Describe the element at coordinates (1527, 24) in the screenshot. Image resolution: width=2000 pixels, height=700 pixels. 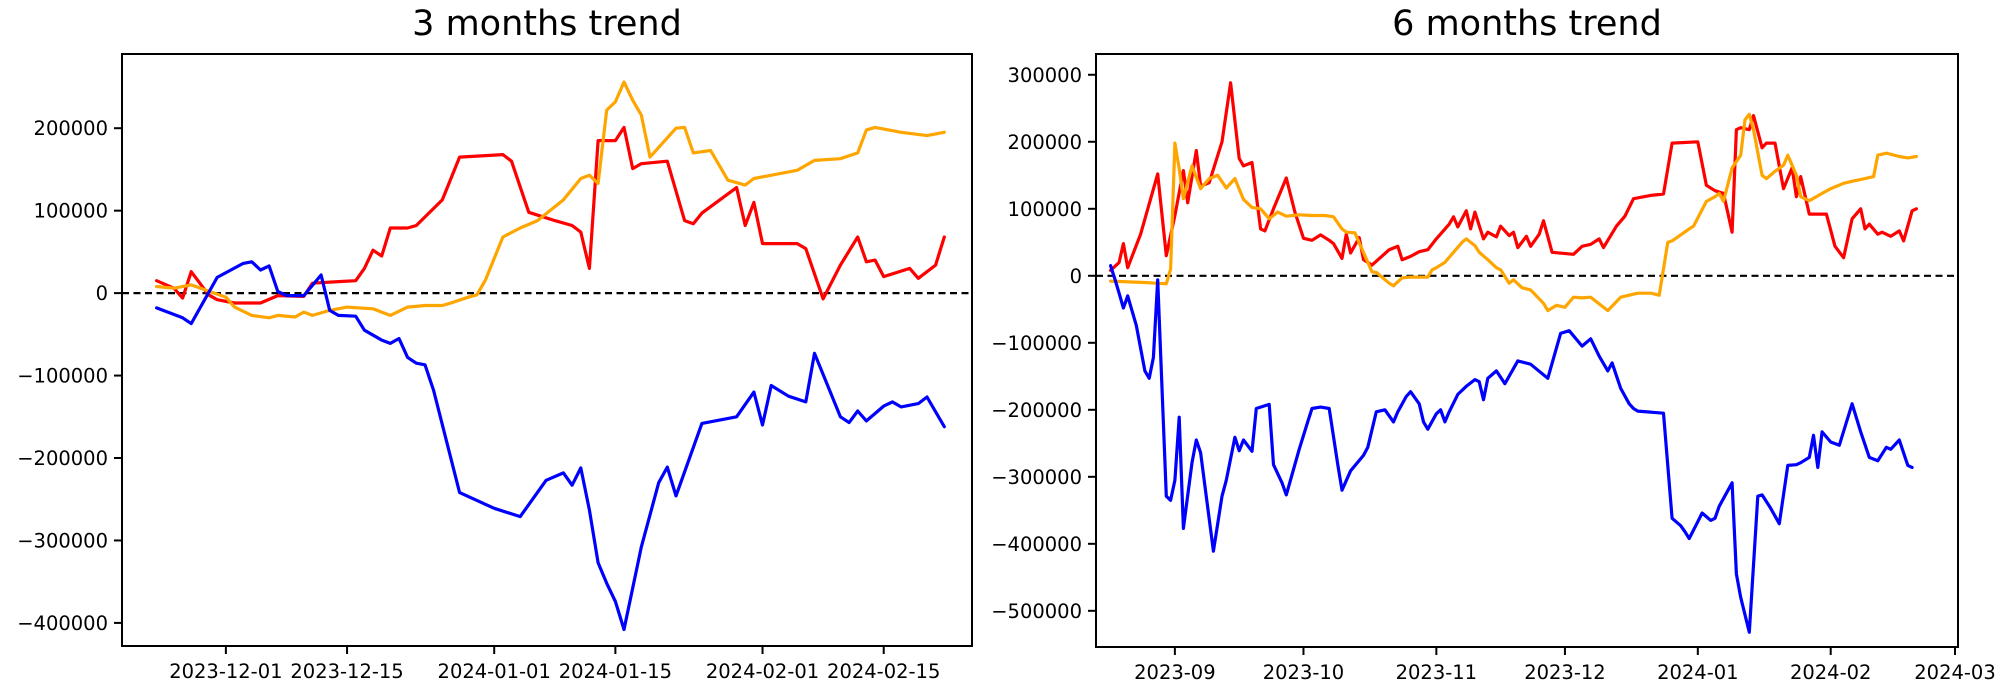
I see `chart-title-6-months: 6 months trend` at that location.